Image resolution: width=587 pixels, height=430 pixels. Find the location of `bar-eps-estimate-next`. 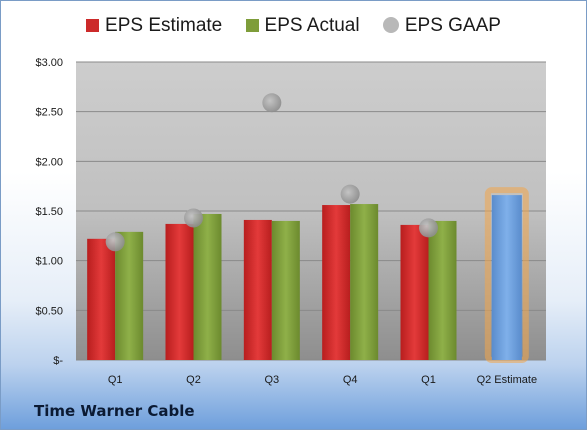

bar-eps-estimate-next is located at coordinates (506, 277).